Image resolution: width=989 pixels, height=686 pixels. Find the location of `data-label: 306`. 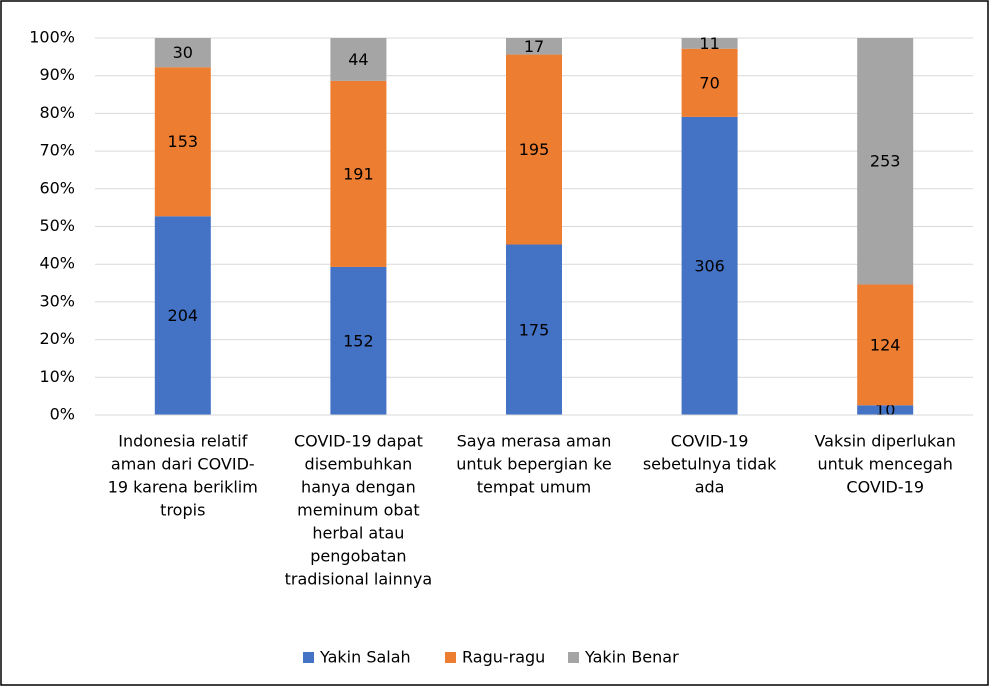

data-label: 306 is located at coordinates (709, 265).